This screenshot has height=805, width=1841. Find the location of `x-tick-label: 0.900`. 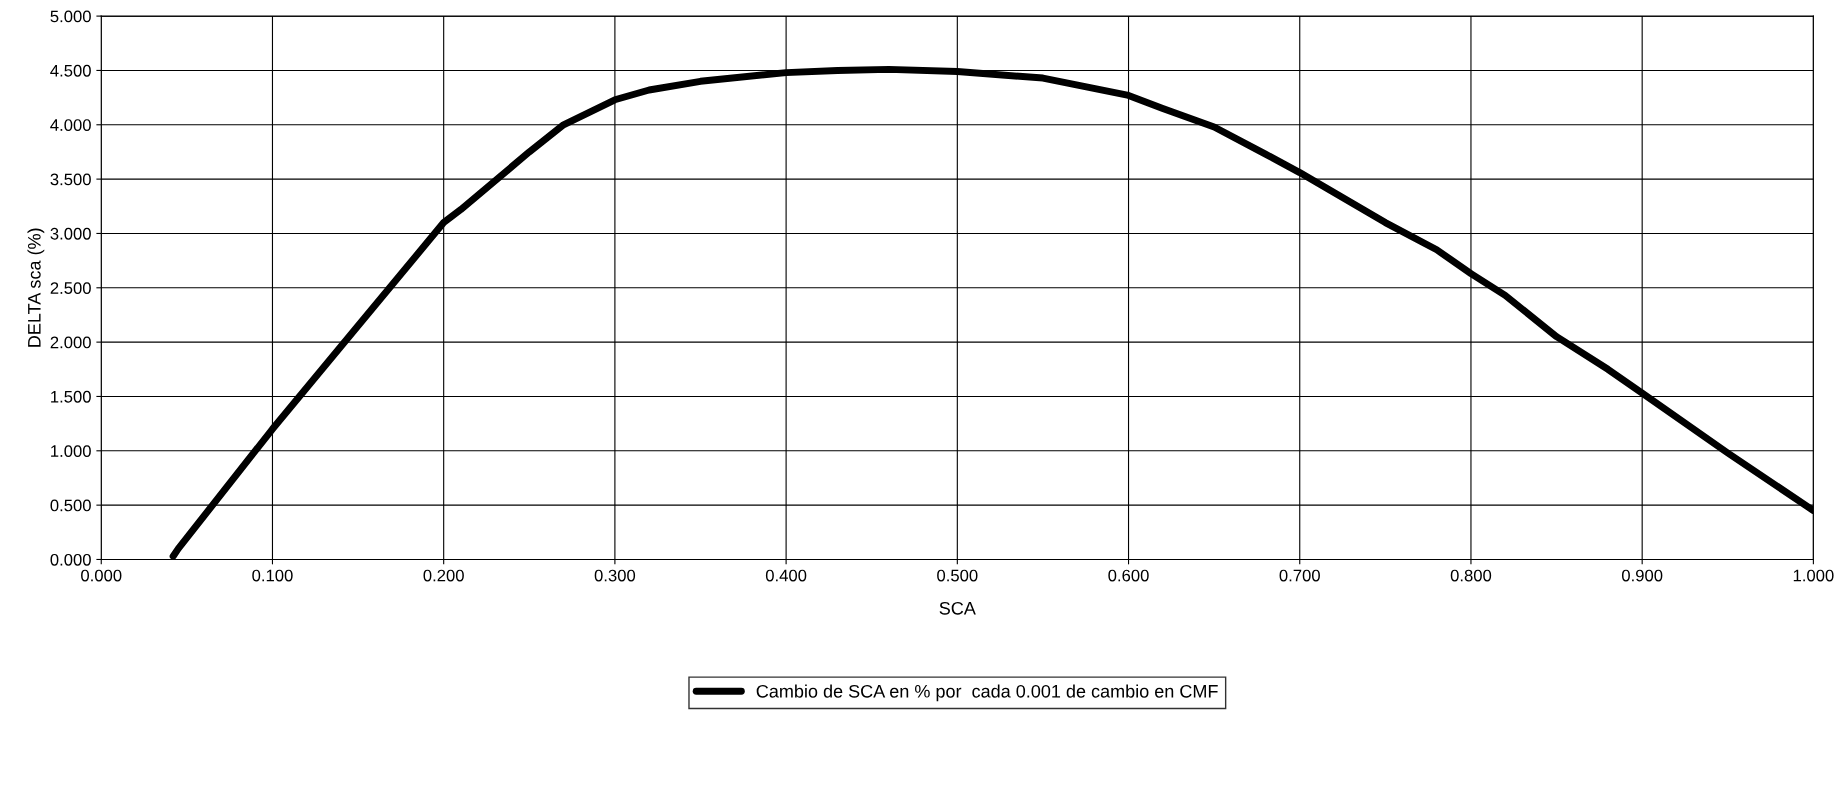

x-tick-label: 0.900 is located at coordinates (1642, 575).